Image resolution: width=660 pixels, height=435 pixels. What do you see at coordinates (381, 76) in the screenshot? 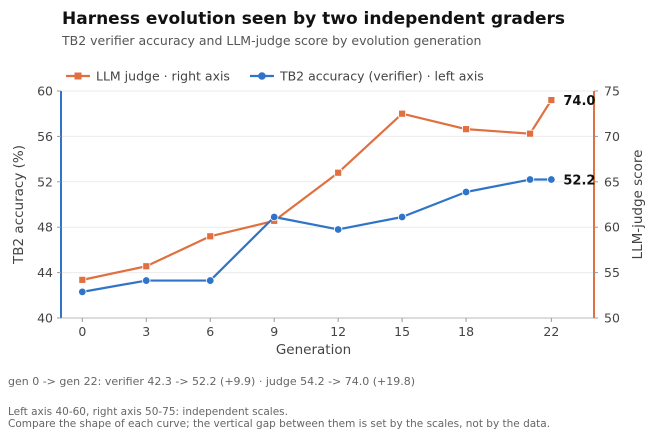
I see `legend-label: TB2 accuracy (verifier) · left axis` at bounding box center [381, 76].